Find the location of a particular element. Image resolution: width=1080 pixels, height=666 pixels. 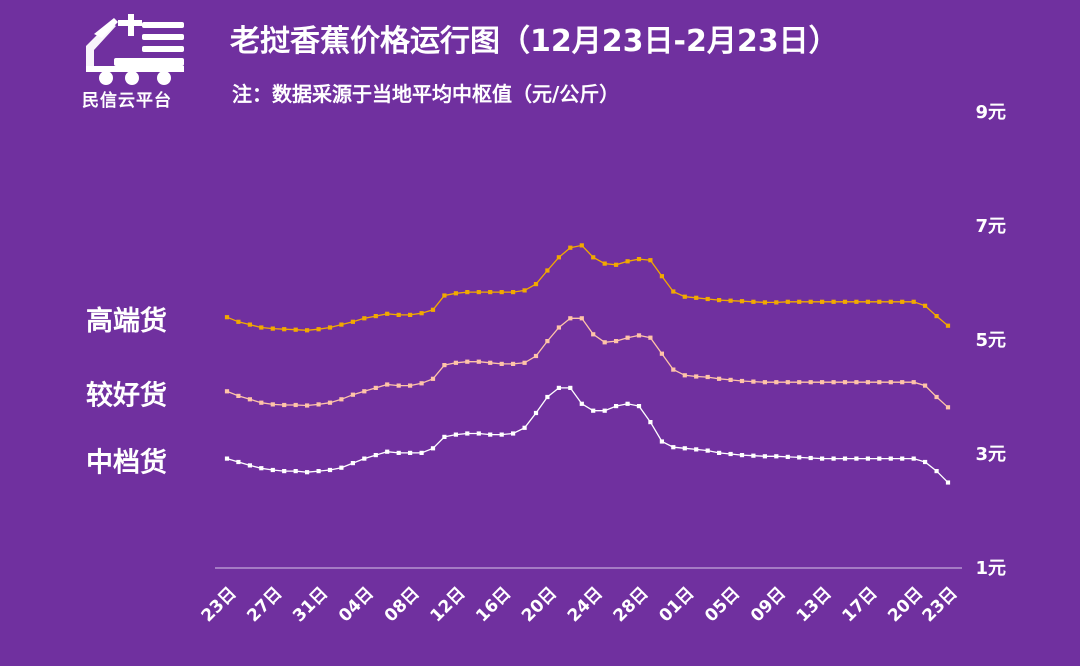

x-tick-label: 05日 is located at coordinates (722, 604).